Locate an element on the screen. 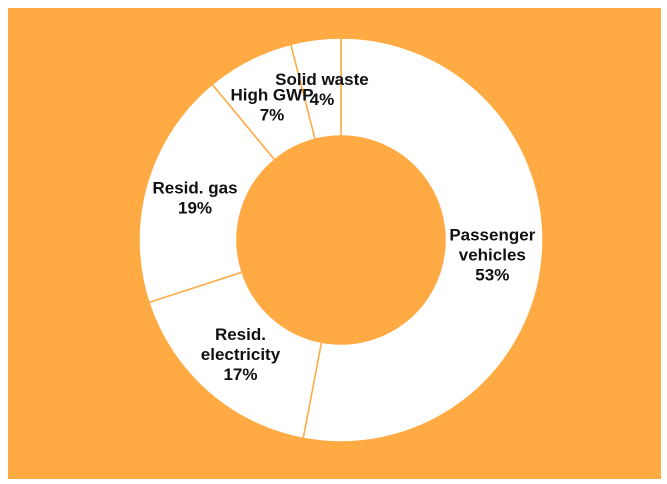 The width and height of the screenshot is (667, 484). slice-name-label: vehicles is located at coordinates (492, 254).